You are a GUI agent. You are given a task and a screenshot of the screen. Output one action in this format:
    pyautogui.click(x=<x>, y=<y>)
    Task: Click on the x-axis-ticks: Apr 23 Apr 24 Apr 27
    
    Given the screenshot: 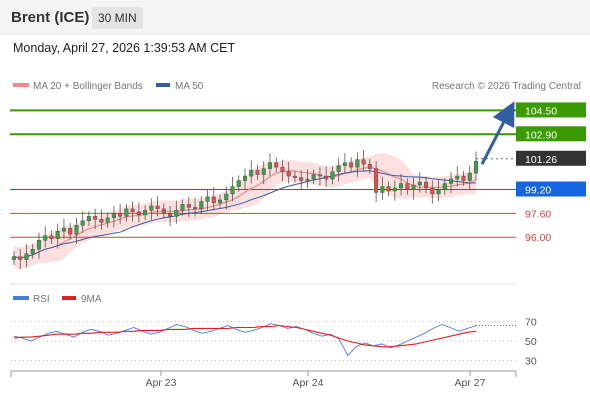 What is the action you would take?
    pyautogui.click(x=316, y=380)
    